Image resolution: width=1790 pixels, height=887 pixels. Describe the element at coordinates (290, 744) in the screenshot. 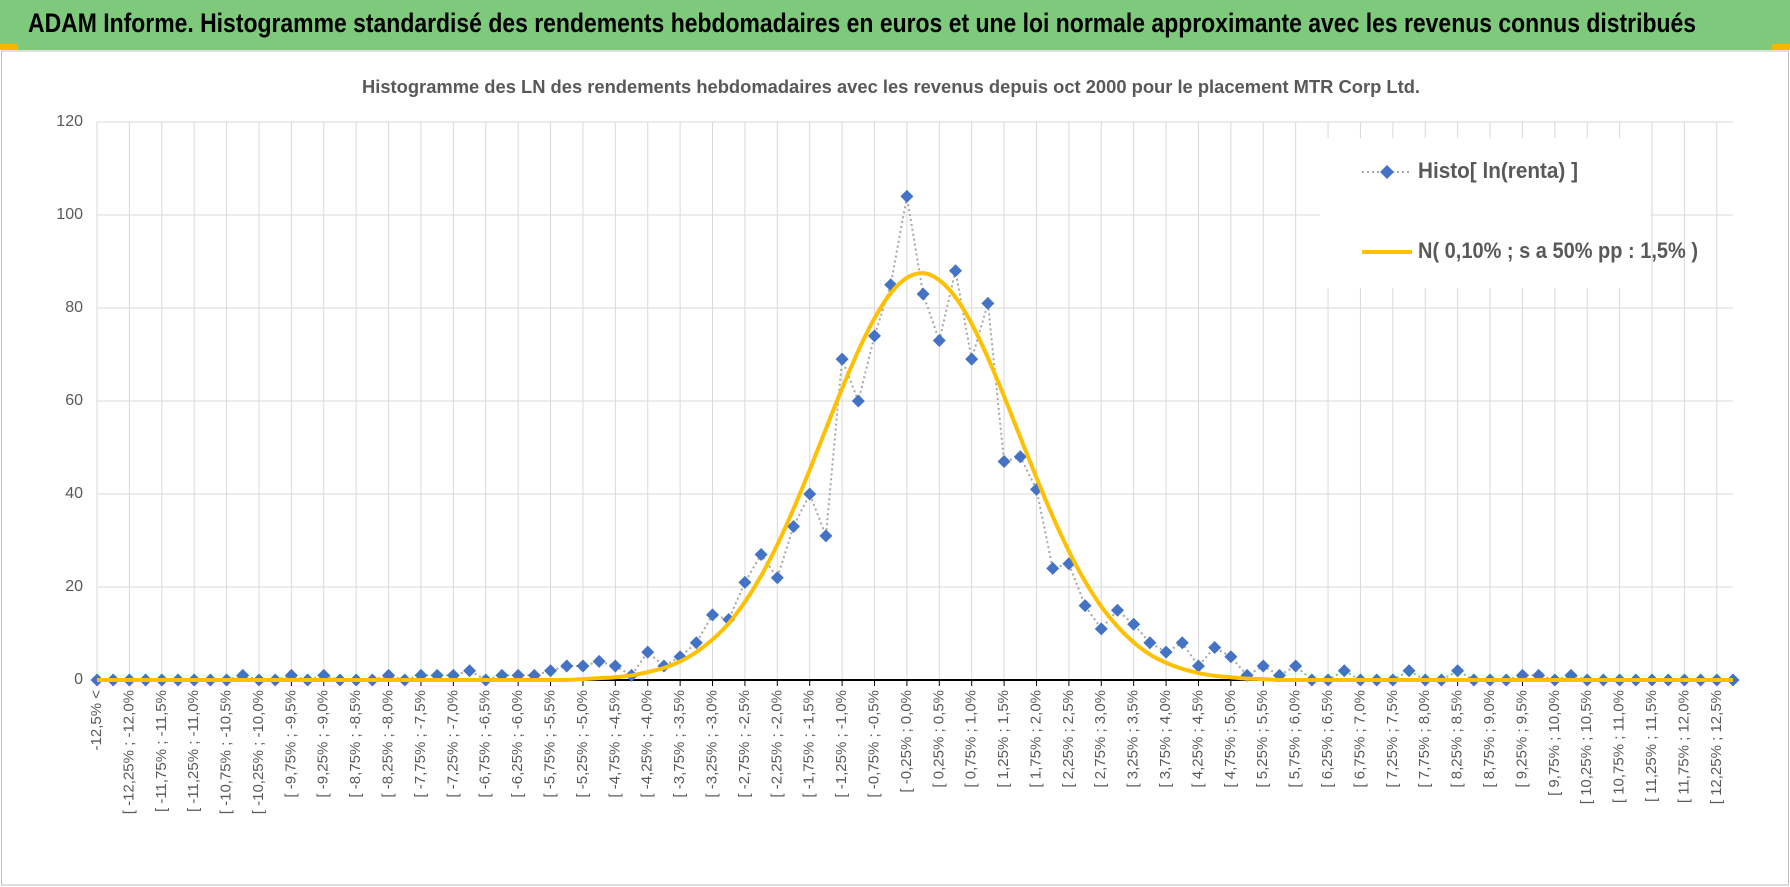

I see `x-tick-label: [ -9,75% ; -9,5%` at that location.